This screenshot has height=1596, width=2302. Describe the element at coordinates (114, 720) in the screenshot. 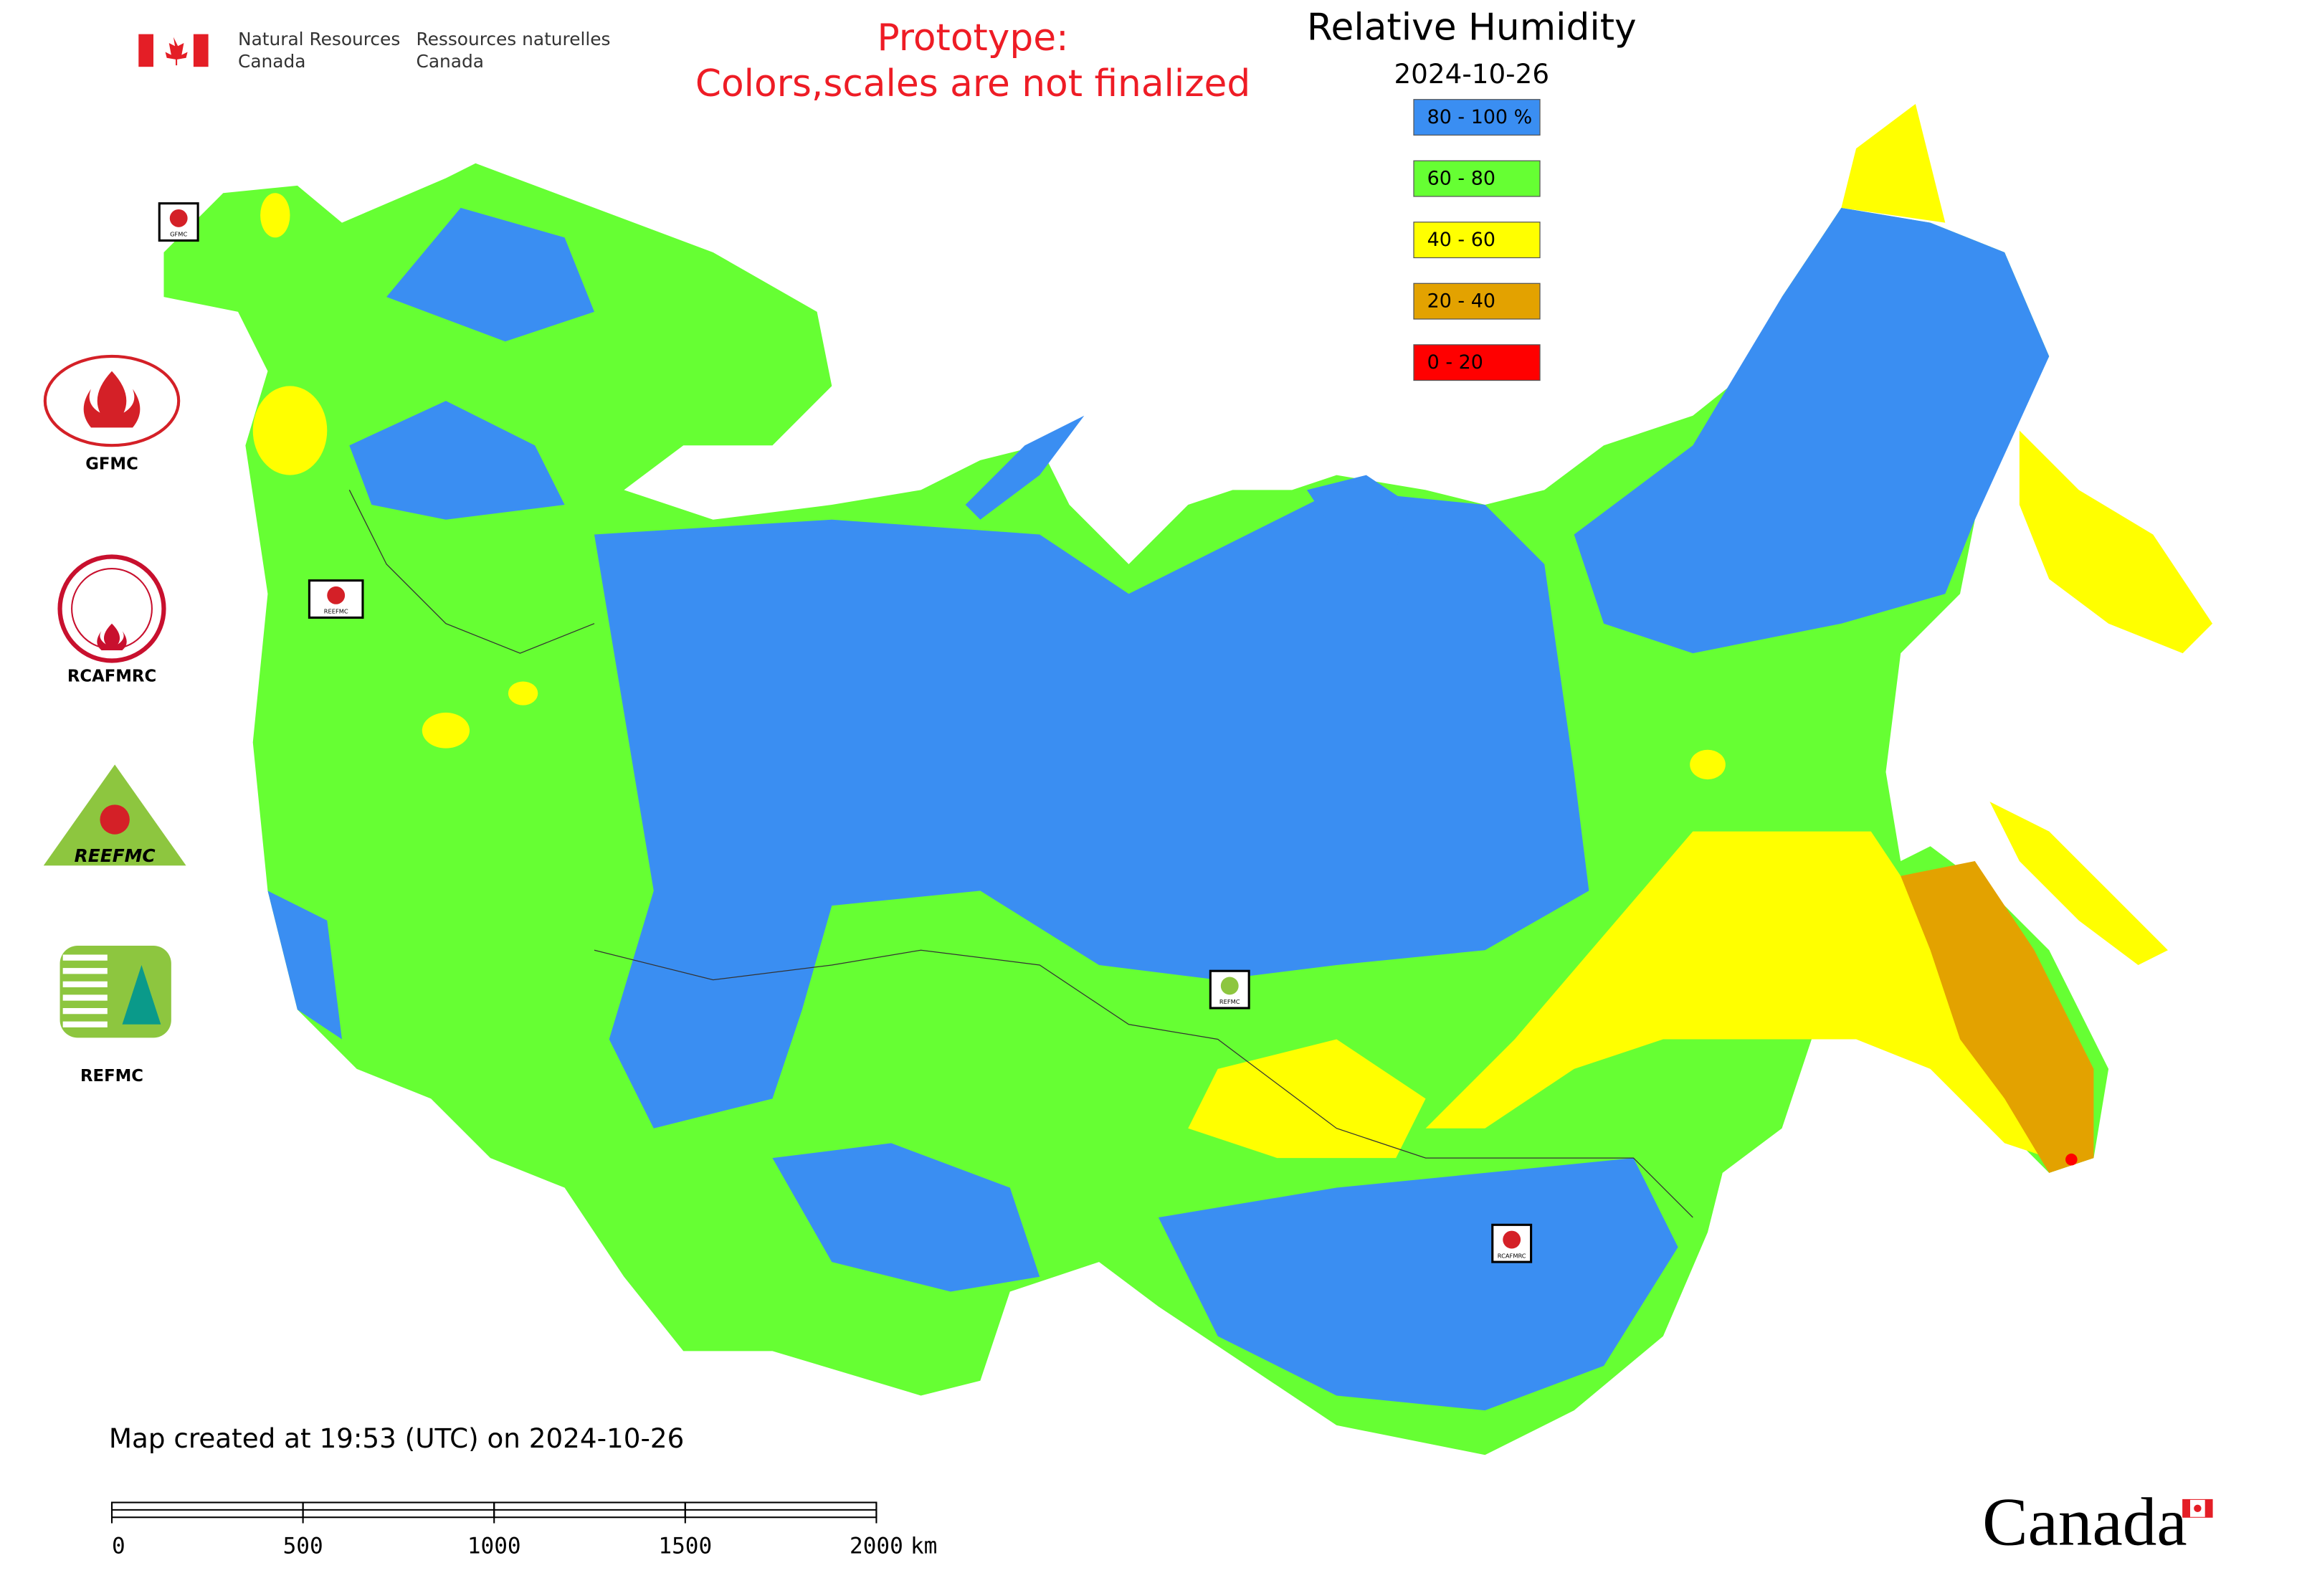

I see `logos: GFMC RCAFMRC REEFMC REFMC` at that location.